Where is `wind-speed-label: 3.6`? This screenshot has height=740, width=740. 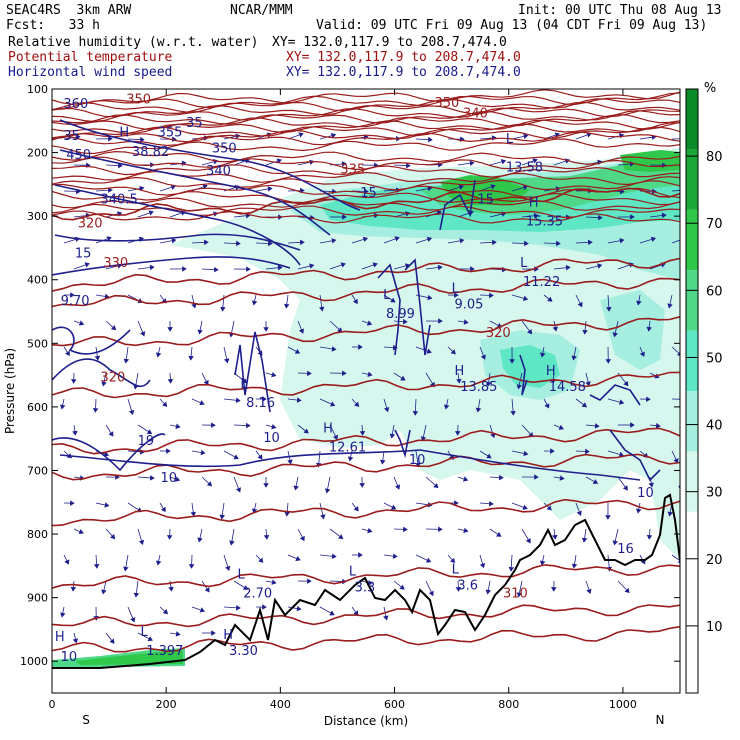 wind-speed-label: 3.6 is located at coordinates (467, 585).